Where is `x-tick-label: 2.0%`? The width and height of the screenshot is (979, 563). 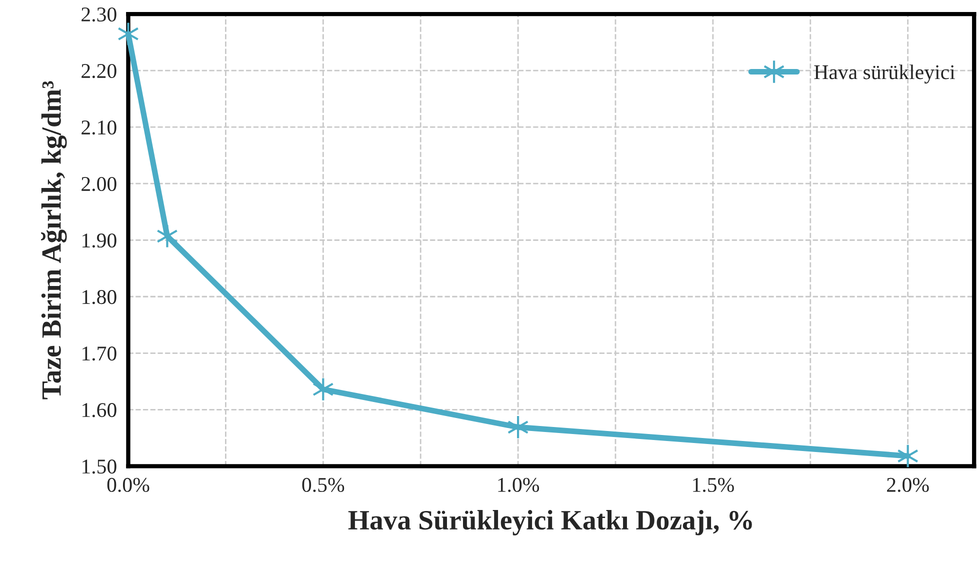 x-tick-label: 2.0% is located at coordinates (908, 485).